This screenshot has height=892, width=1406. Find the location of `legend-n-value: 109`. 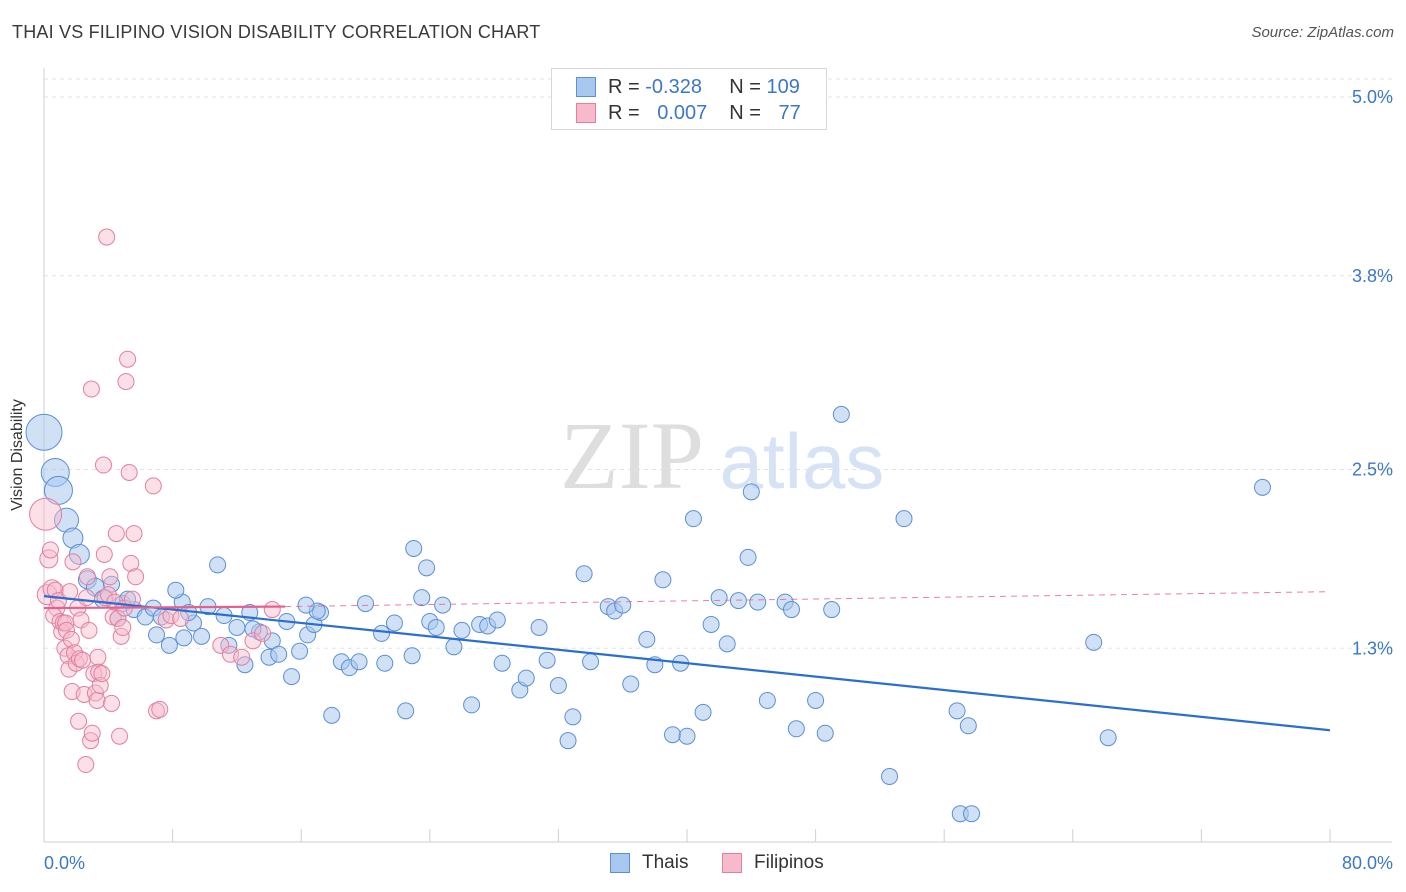

legend-n-value: 109 is located at coordinates (783, 86).